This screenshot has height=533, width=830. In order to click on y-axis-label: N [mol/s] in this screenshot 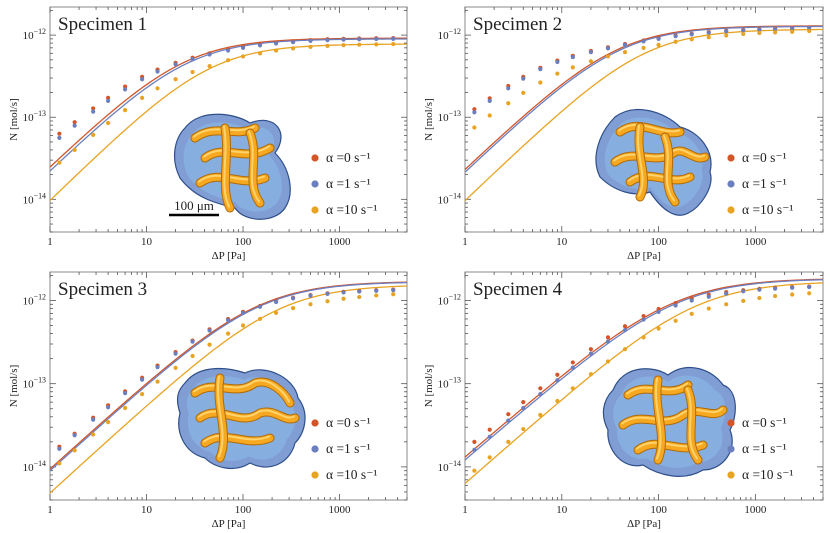, I will do `click(429, 386)`.